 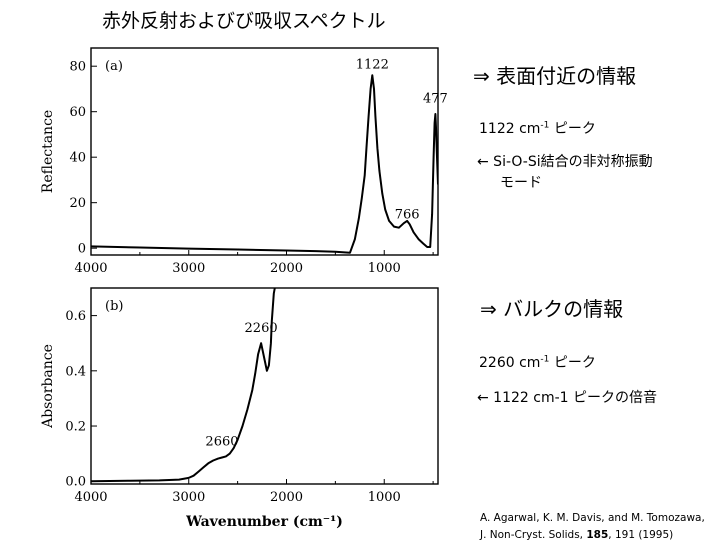 I want to click on panel-a-peak: 1122 cm-1 ピーク, so click(x=537, y=128).